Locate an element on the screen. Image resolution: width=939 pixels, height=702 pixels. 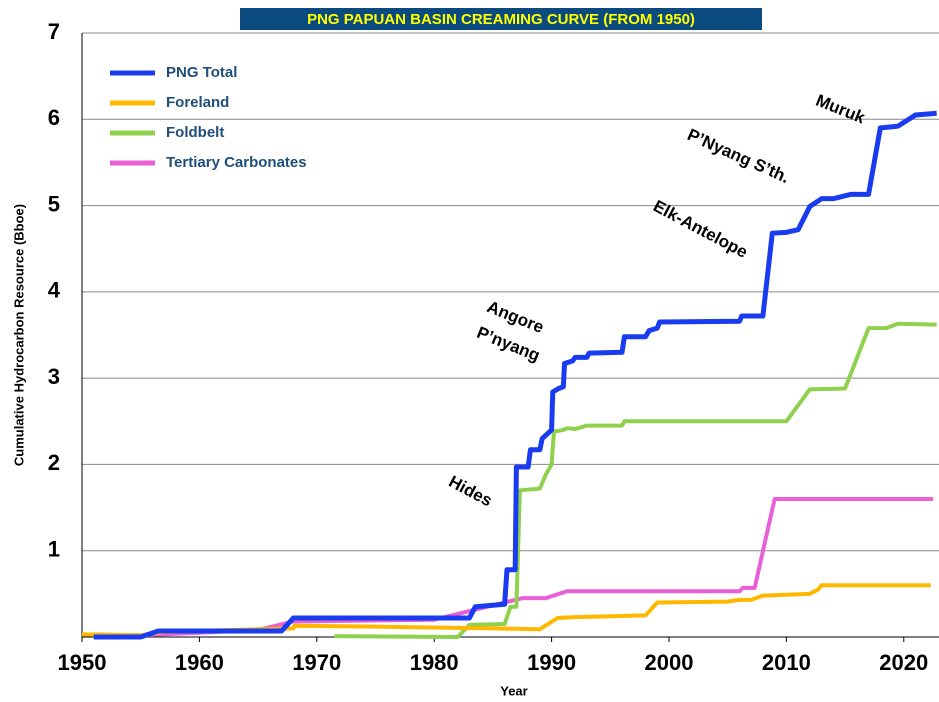
y-tick-label: 7 is located at coordinates (54, 31).